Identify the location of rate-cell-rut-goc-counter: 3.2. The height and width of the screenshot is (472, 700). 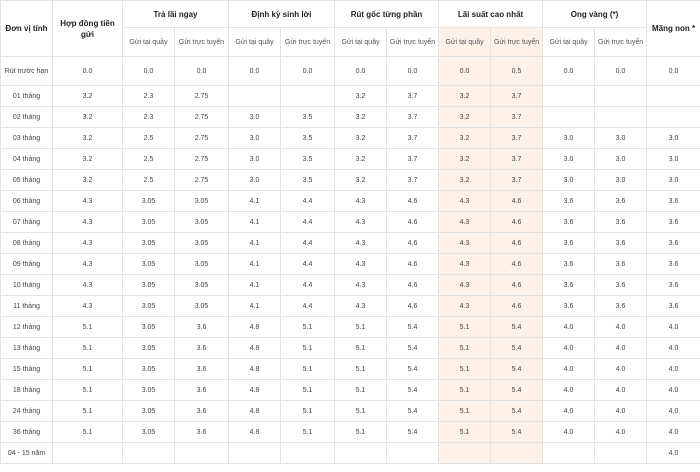
(361, 117).